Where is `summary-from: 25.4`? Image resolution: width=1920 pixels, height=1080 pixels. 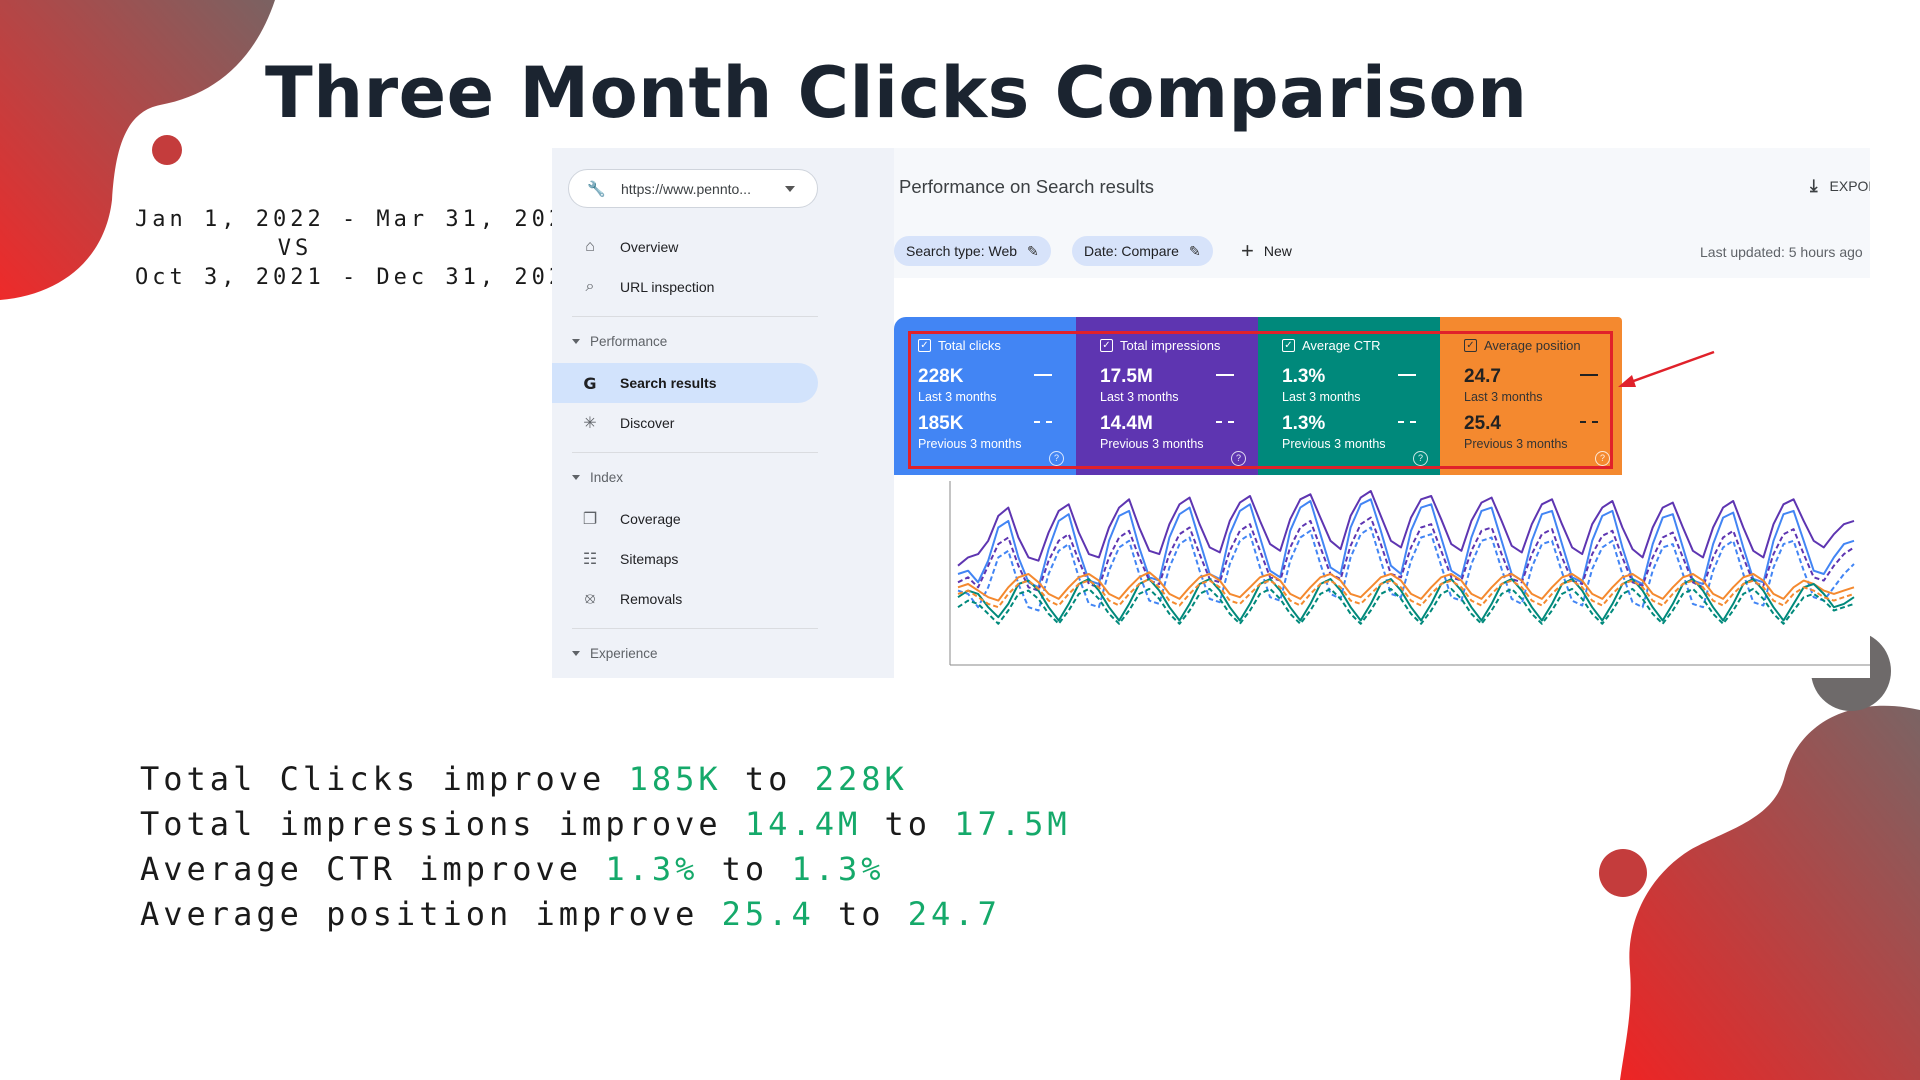 summary-from: 25.4 is located at coordinates (768, 914).